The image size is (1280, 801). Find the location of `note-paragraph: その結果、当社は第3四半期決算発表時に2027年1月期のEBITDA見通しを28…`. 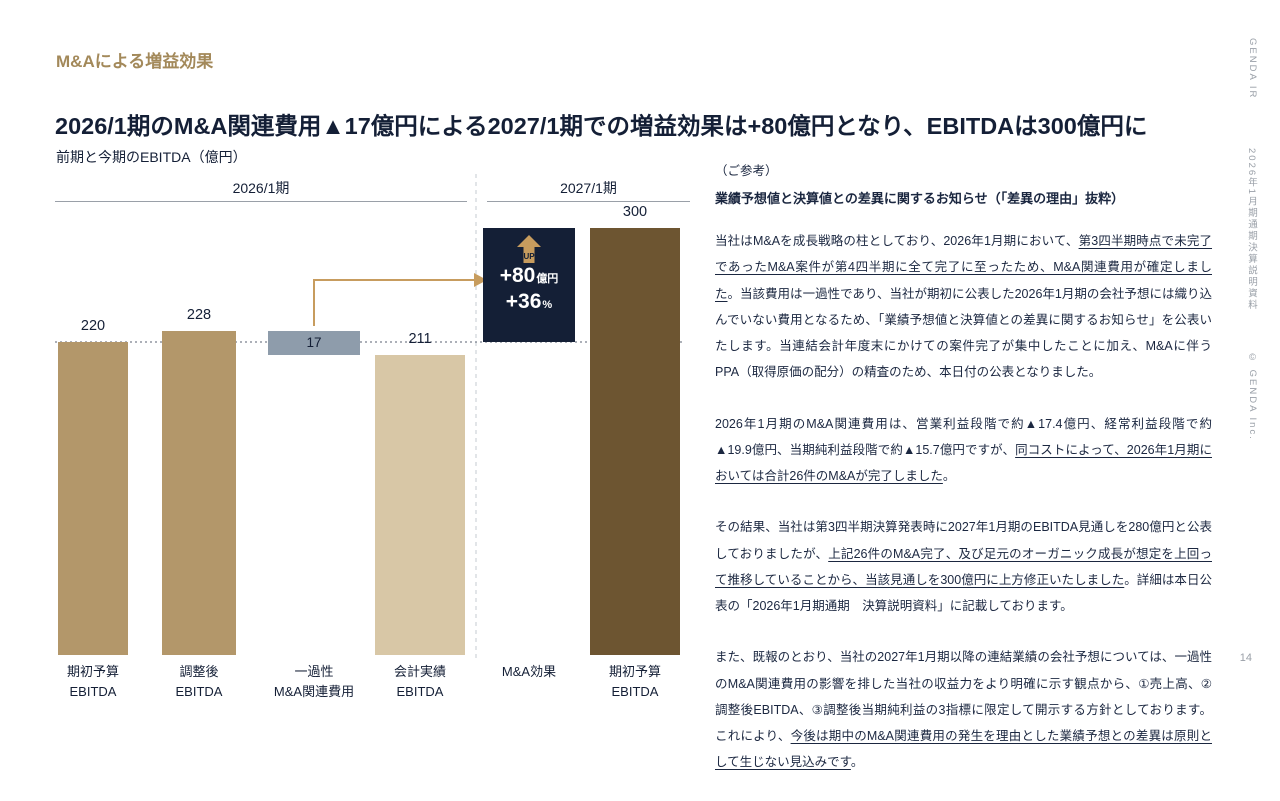

note-paragraph: その結果、当社は第3四半期決算発表時に2027年1月期のEBITDA見通しを28… is located at coordinates (963, 566).